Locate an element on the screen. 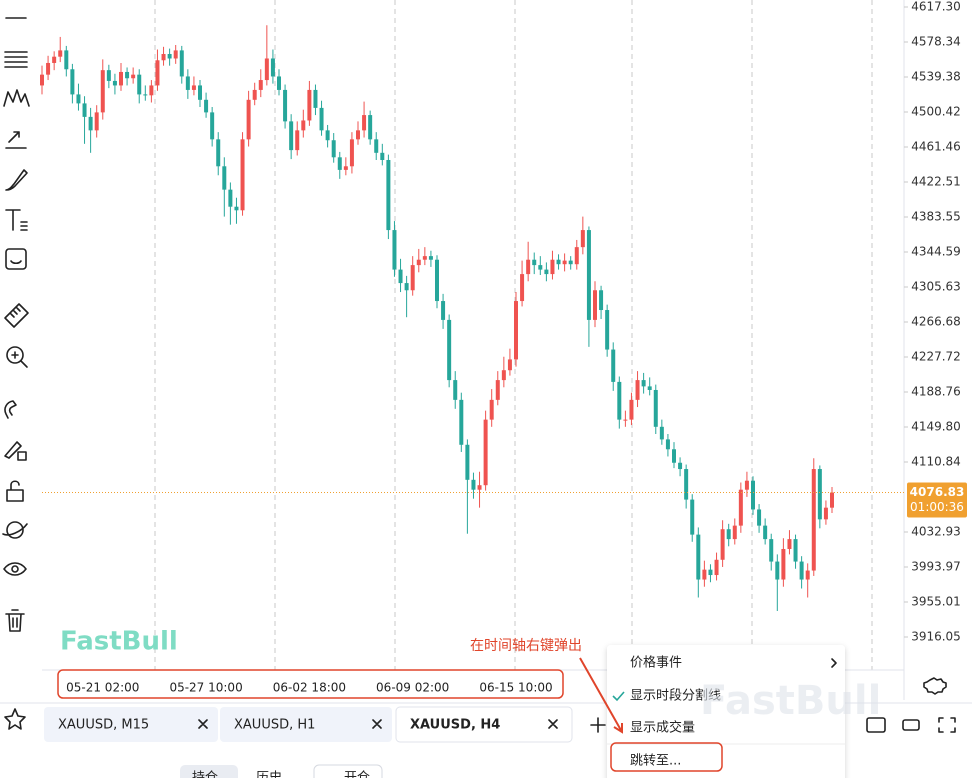  tool-layers is located at coordinates (15, 530).